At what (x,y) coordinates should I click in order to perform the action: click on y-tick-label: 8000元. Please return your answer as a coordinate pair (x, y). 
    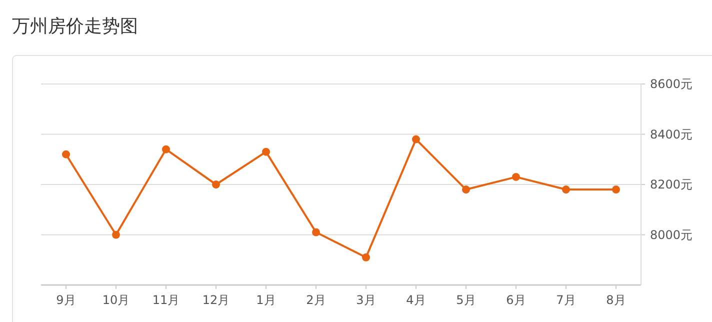
    Looking at the image, I should click on (671, 235).